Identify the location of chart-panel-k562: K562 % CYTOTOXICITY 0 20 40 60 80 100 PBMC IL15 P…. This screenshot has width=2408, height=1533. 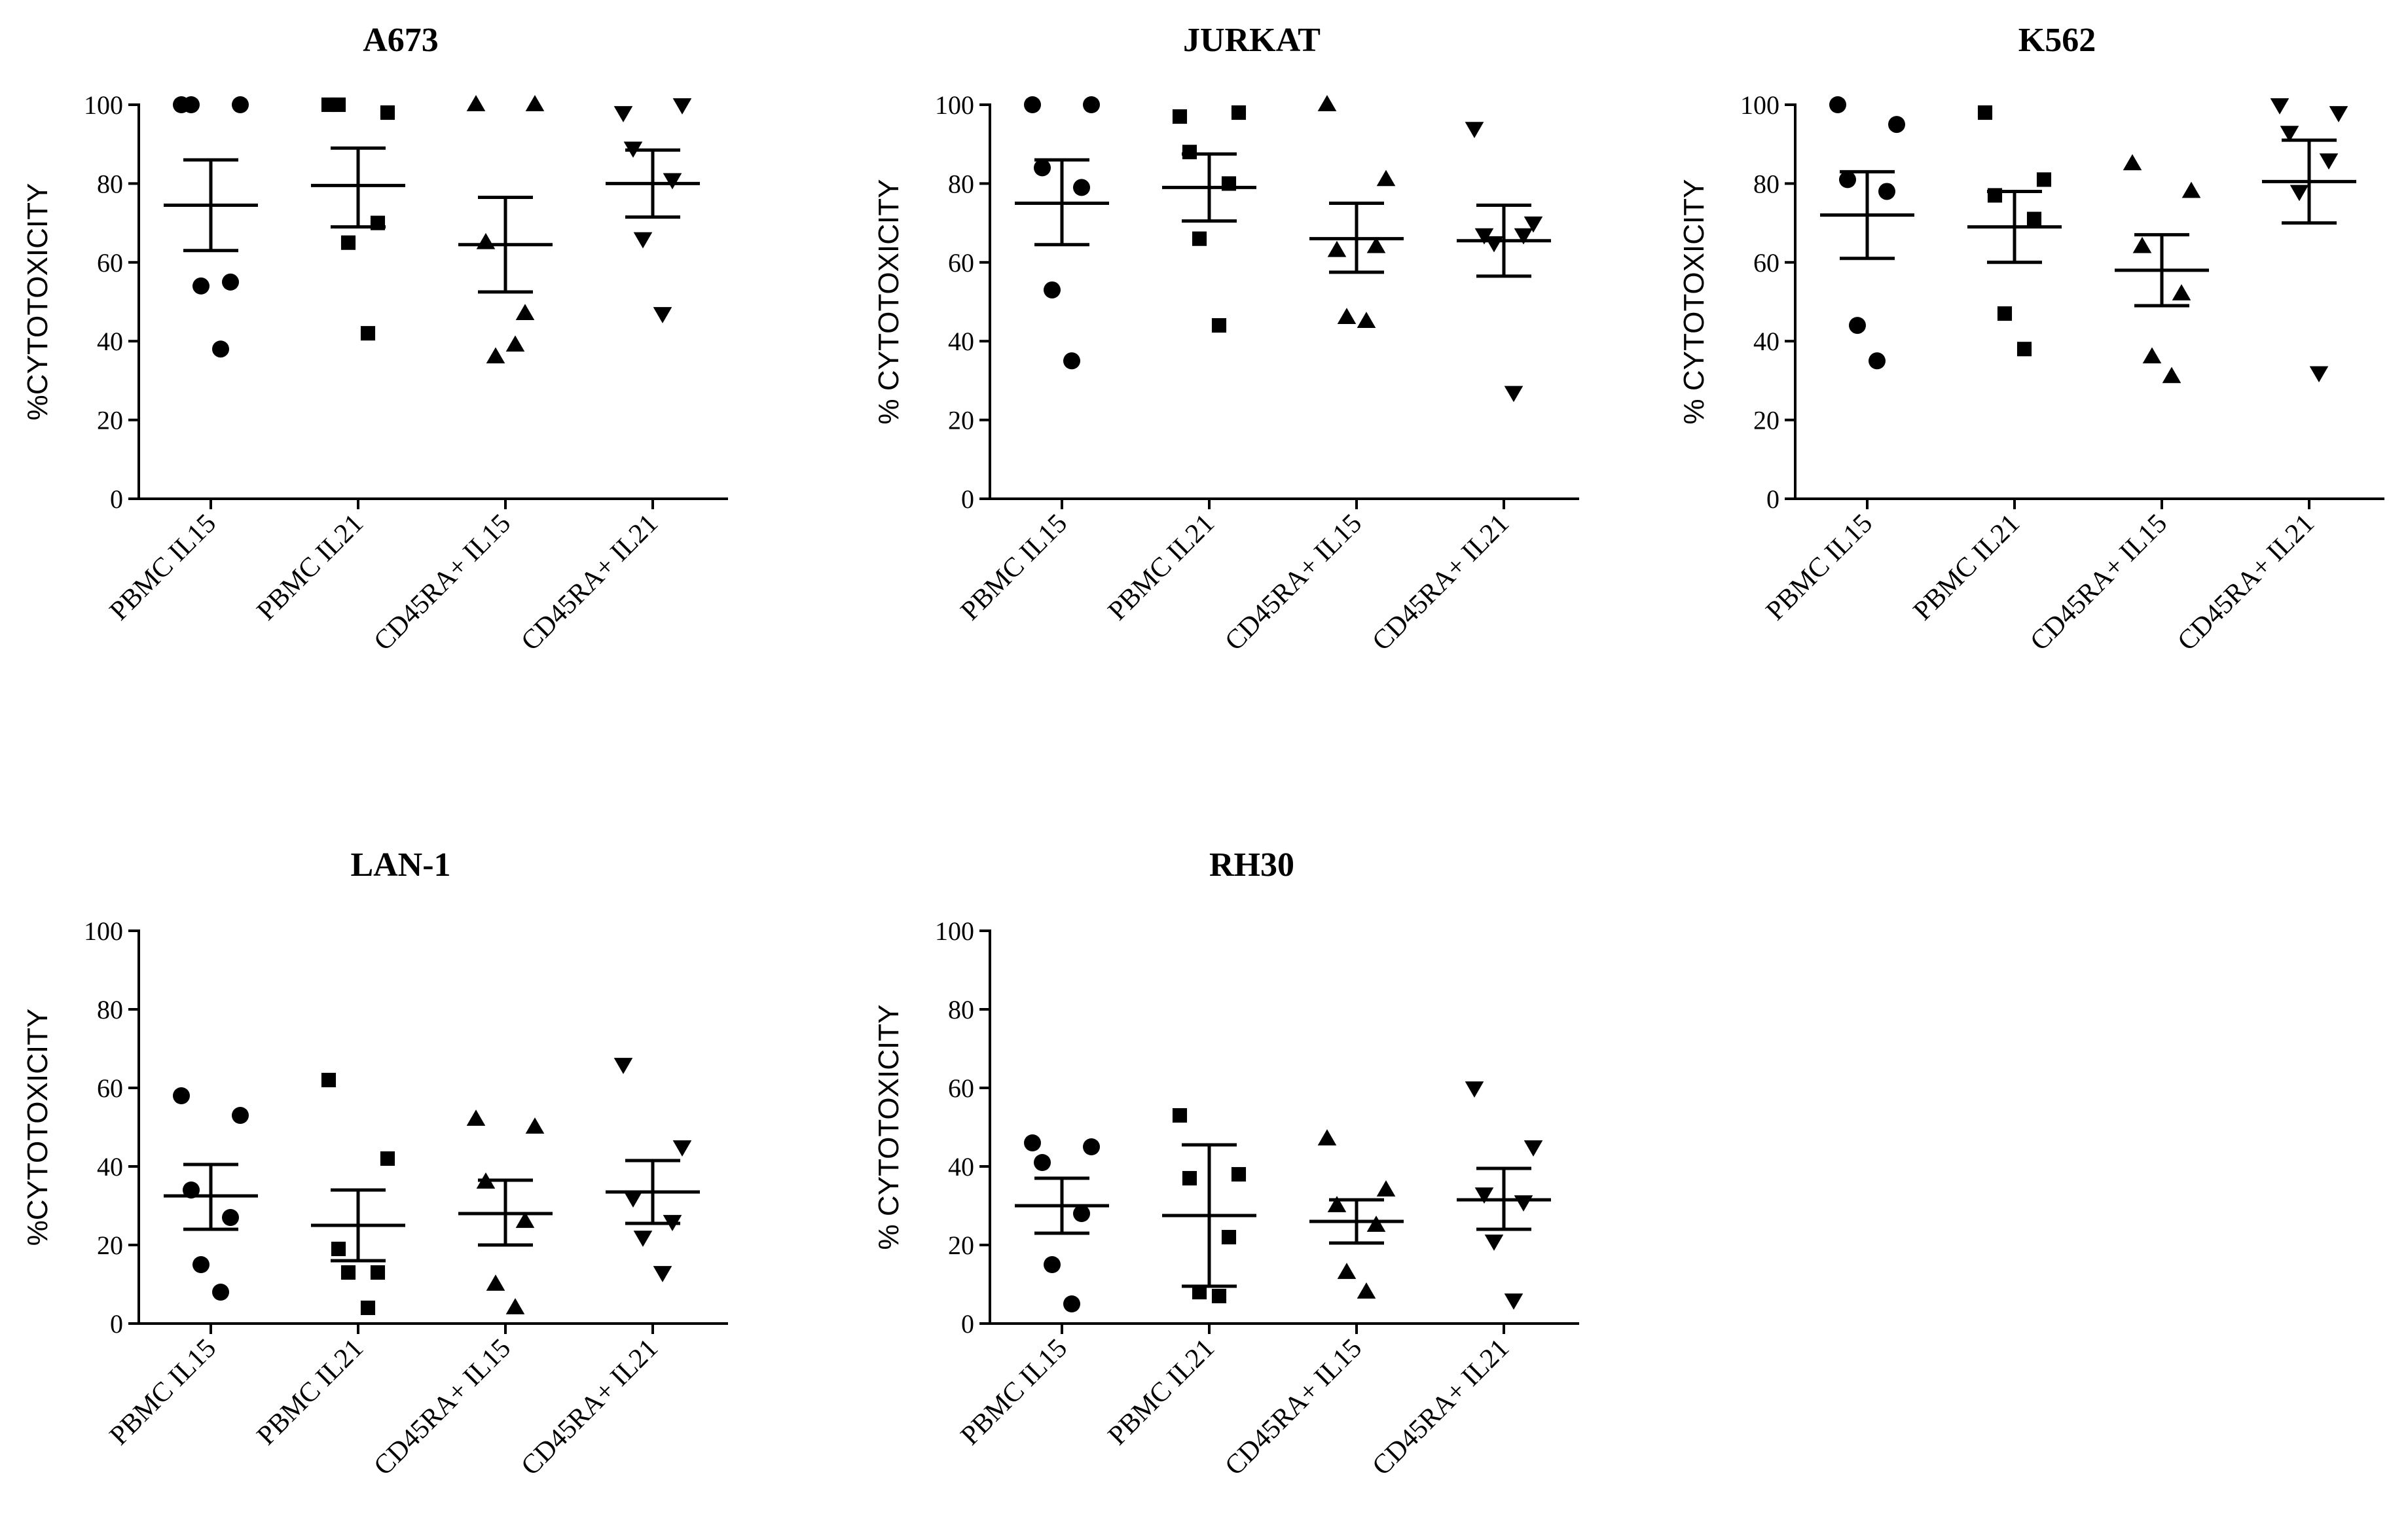
(2031, 339).